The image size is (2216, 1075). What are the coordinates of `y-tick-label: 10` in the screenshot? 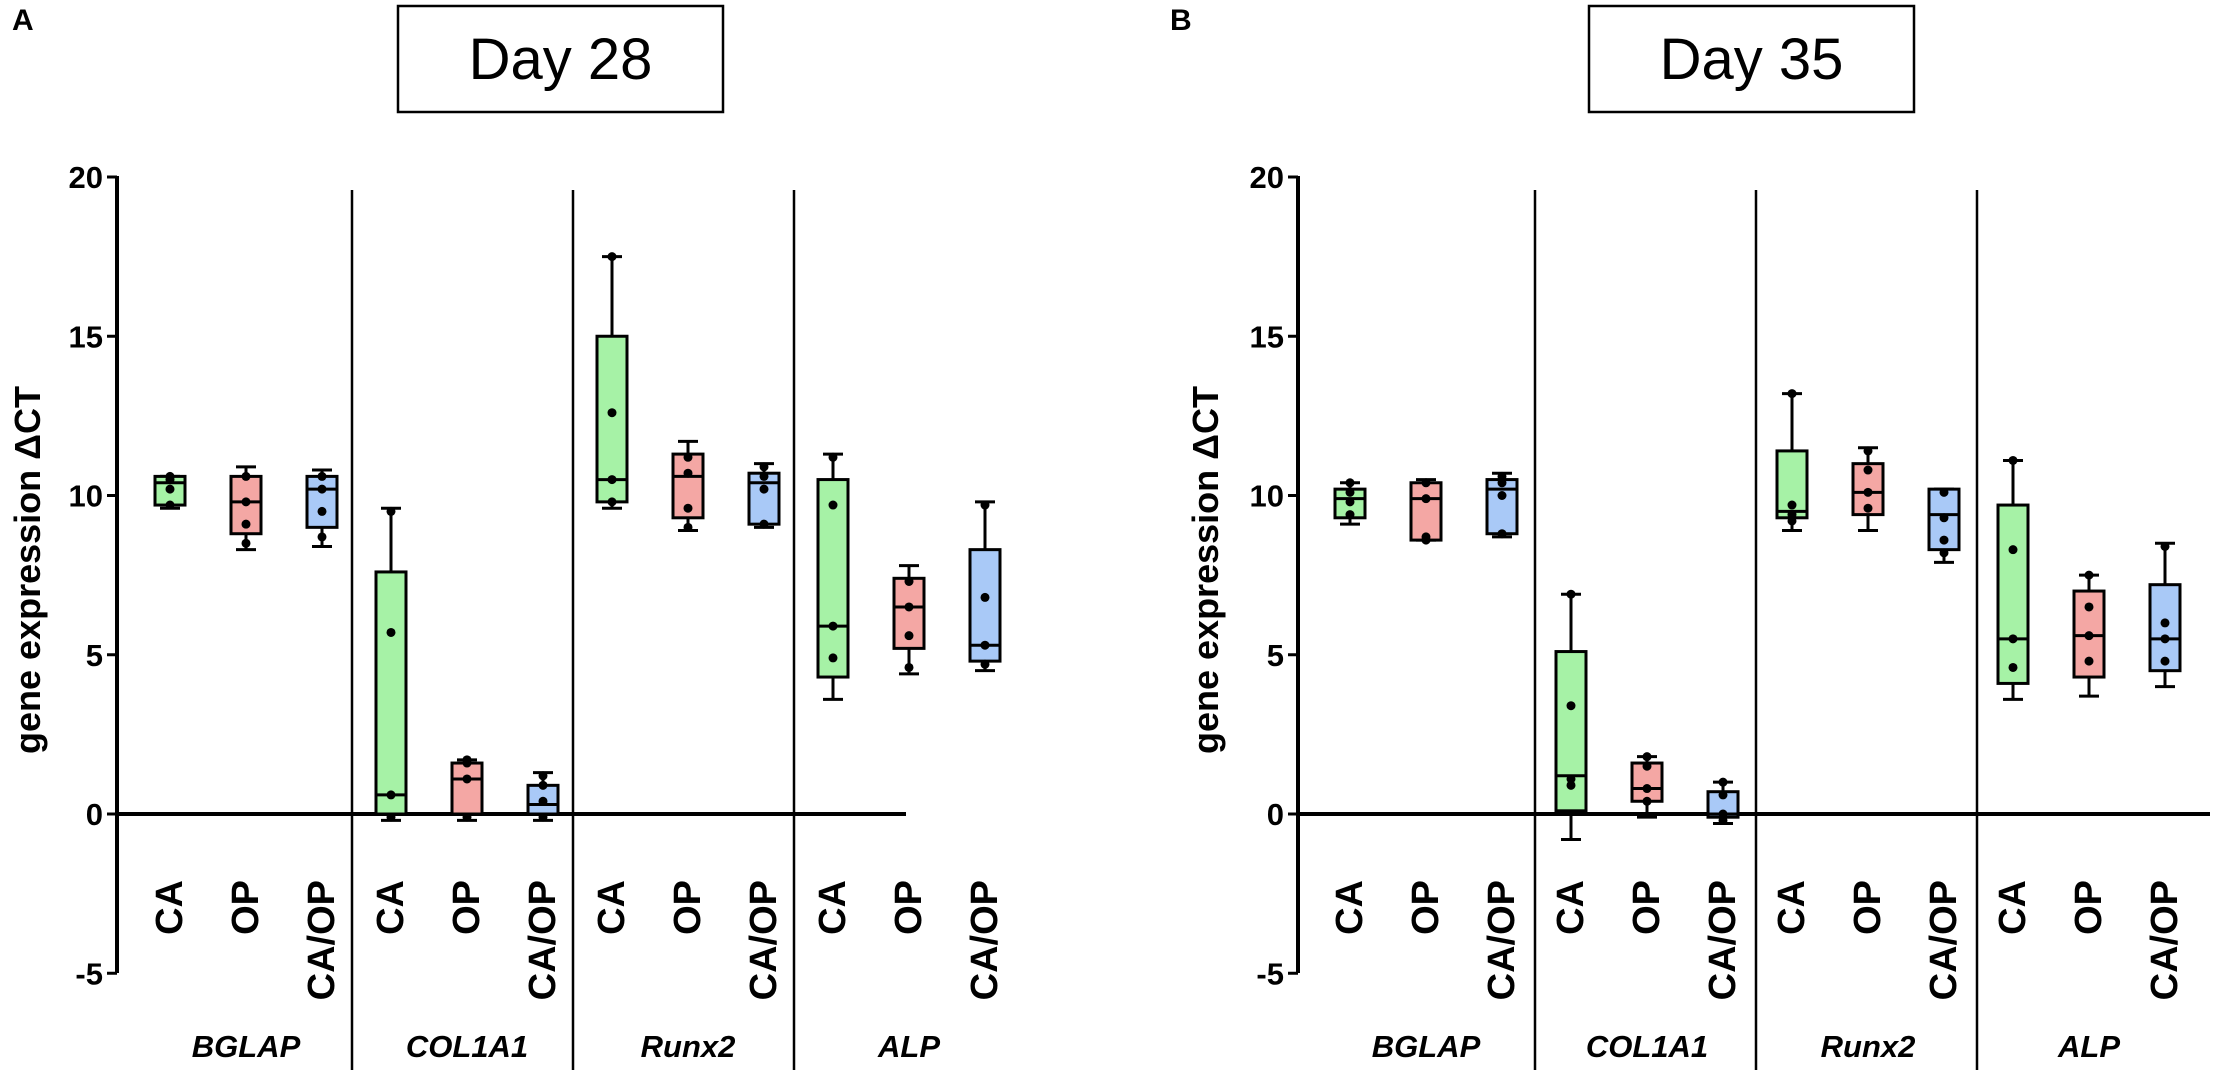 It's located at (1267, 496).